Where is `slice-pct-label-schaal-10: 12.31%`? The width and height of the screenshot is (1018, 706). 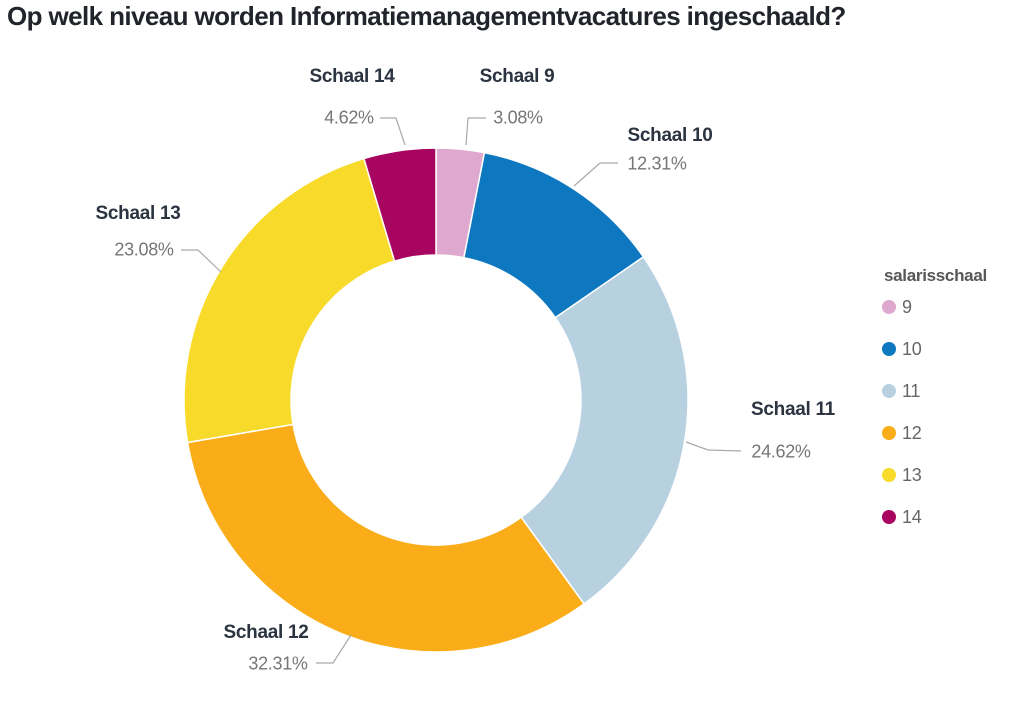 slice-pct-label-schaal-10: 12.31% is located at coordinates (657, 163).